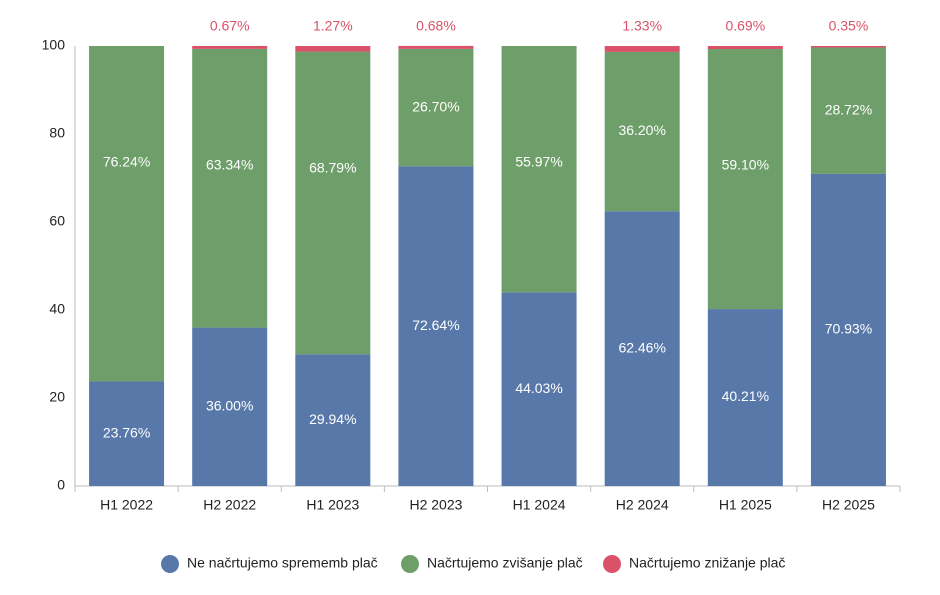  I want to click on x-tick-label: H1 2023, so click(332, 505).